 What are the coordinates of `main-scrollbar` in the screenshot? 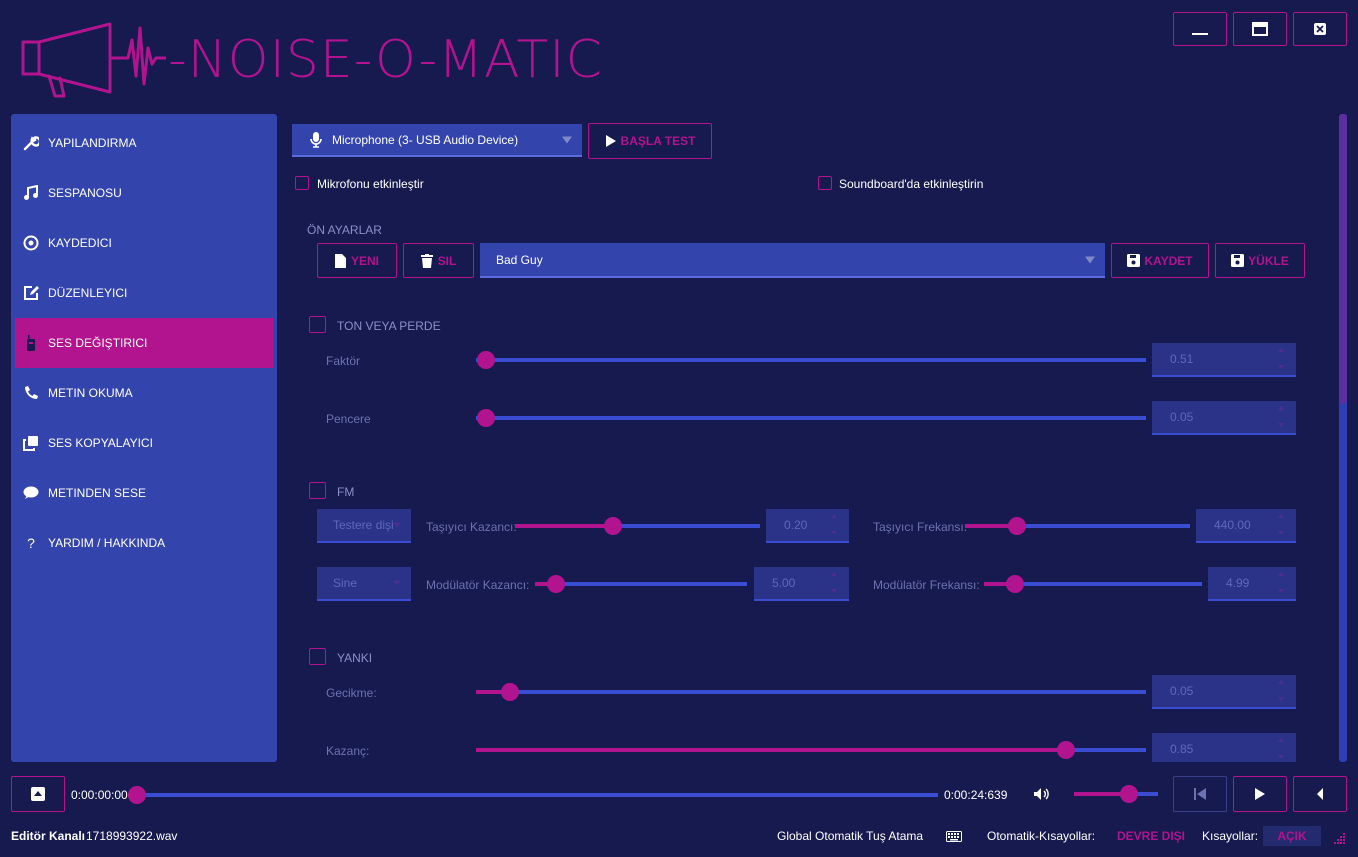 It's located at (1343, 438).